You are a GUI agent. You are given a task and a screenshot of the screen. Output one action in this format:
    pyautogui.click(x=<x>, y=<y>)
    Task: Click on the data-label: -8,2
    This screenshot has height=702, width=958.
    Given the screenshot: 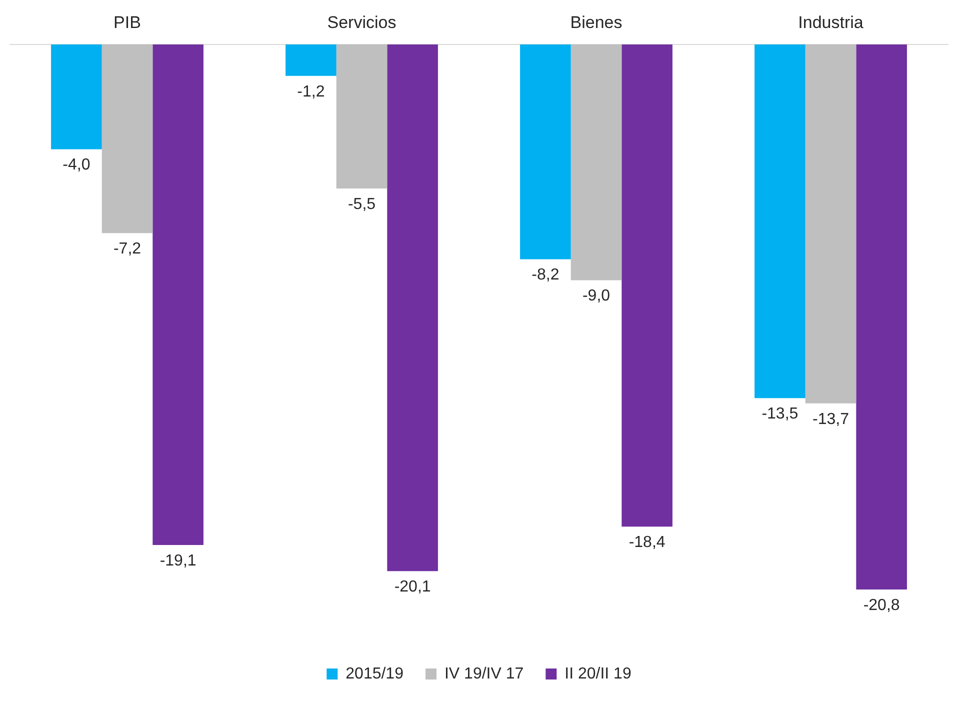 What is the action you would take?
    pyautogui.click(x=546, y=275)
    